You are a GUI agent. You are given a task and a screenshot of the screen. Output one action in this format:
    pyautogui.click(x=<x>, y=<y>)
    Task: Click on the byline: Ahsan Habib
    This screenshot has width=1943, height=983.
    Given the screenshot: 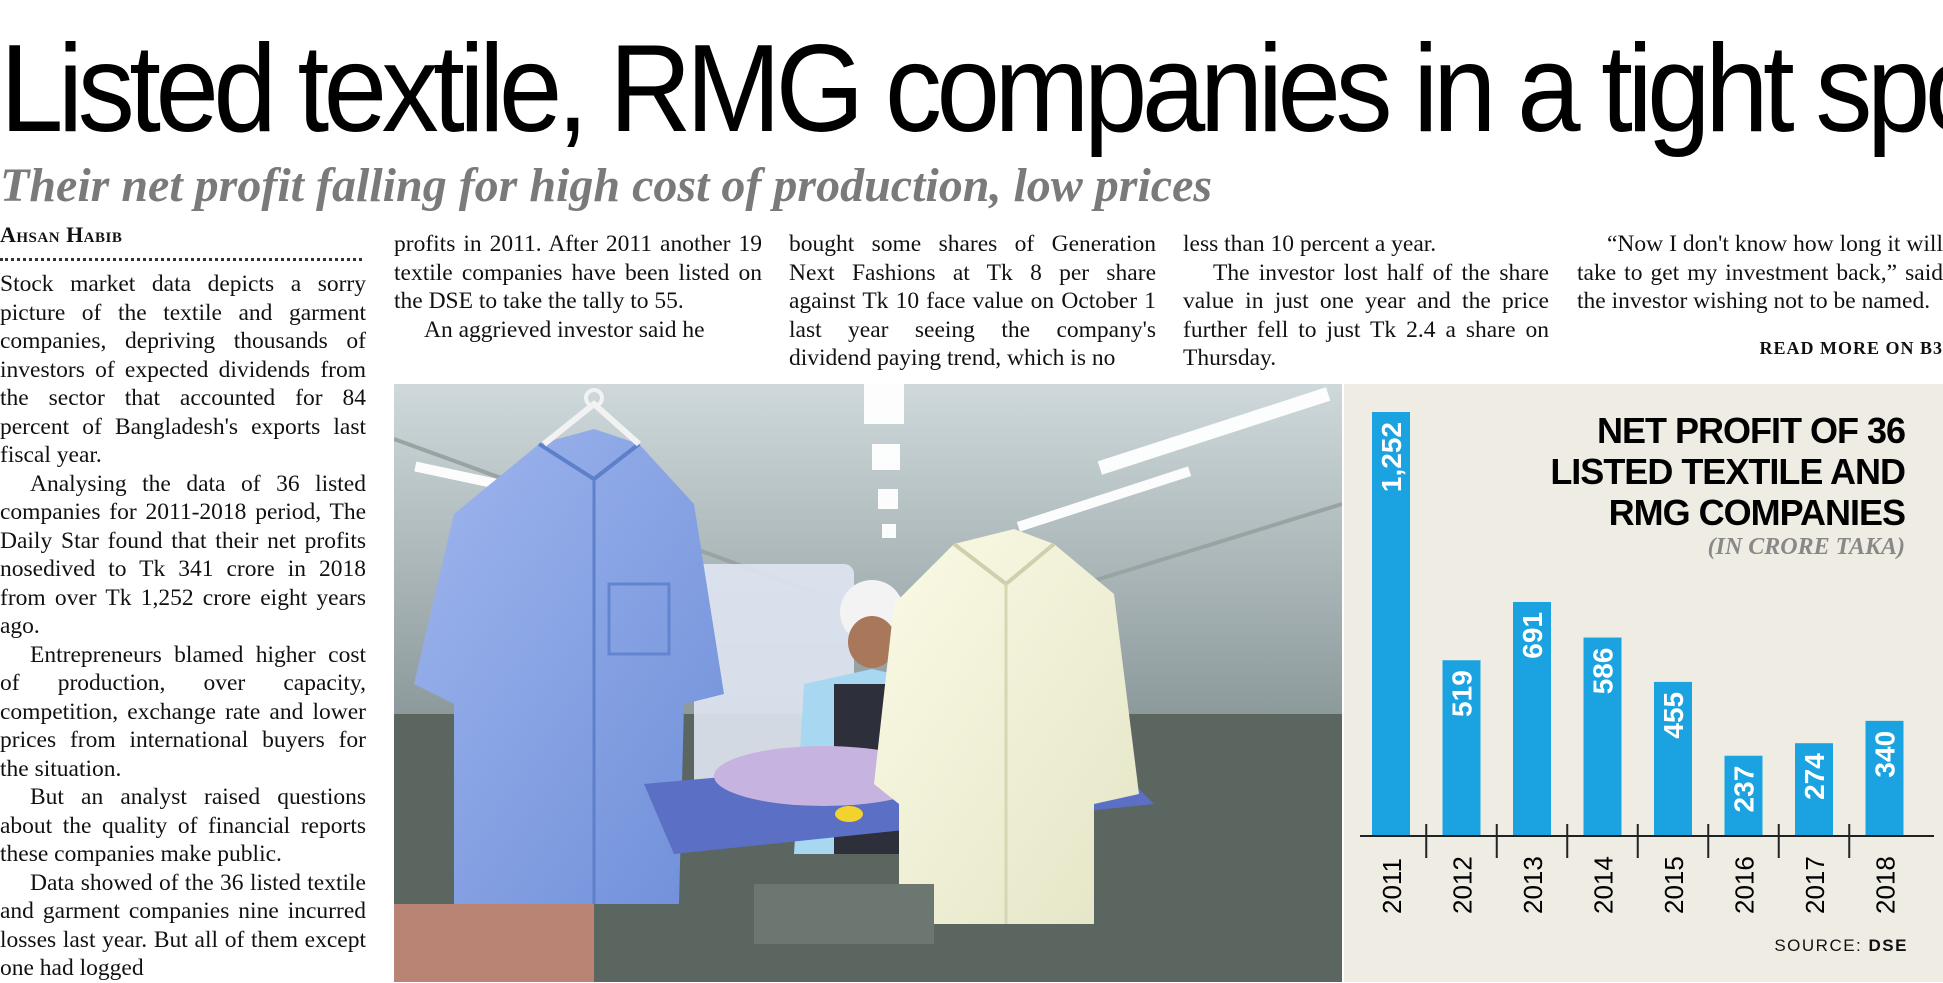 What is the action you would take?
    pyautogui.click(x=61, y=234)
    